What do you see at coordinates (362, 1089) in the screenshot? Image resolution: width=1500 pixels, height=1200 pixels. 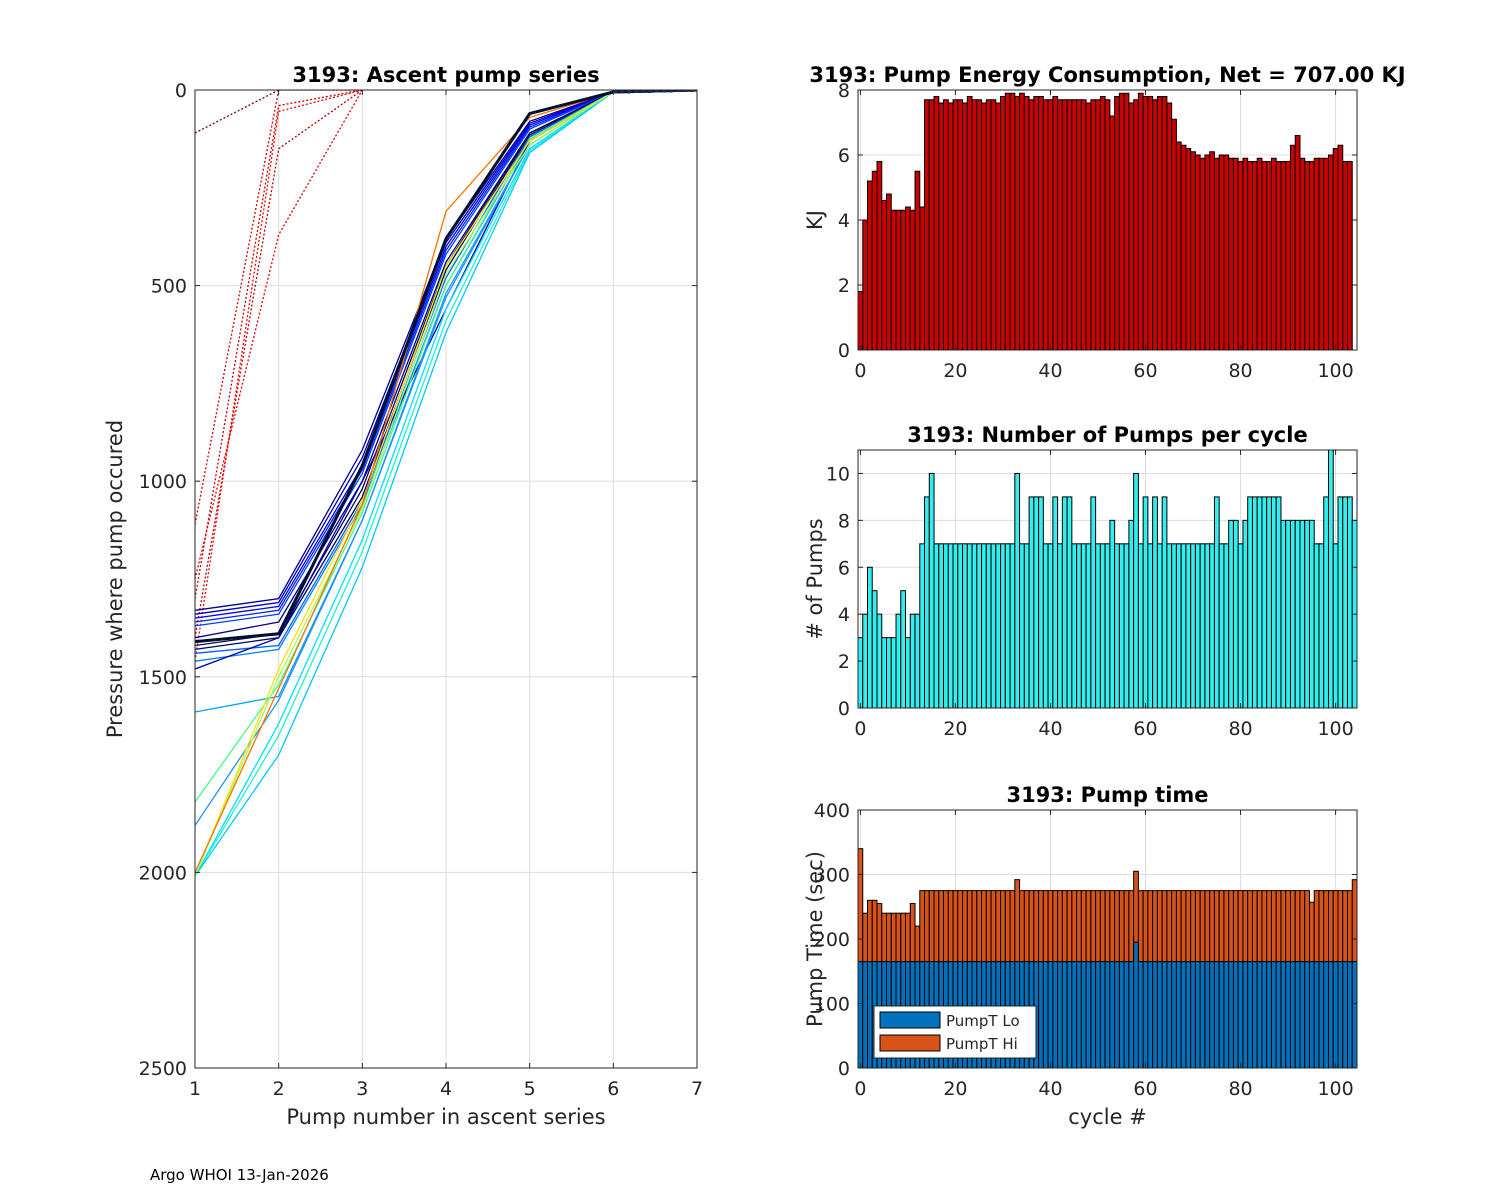 I see `ascent-xtick-label: 3` at bounding box center [362, 1089].